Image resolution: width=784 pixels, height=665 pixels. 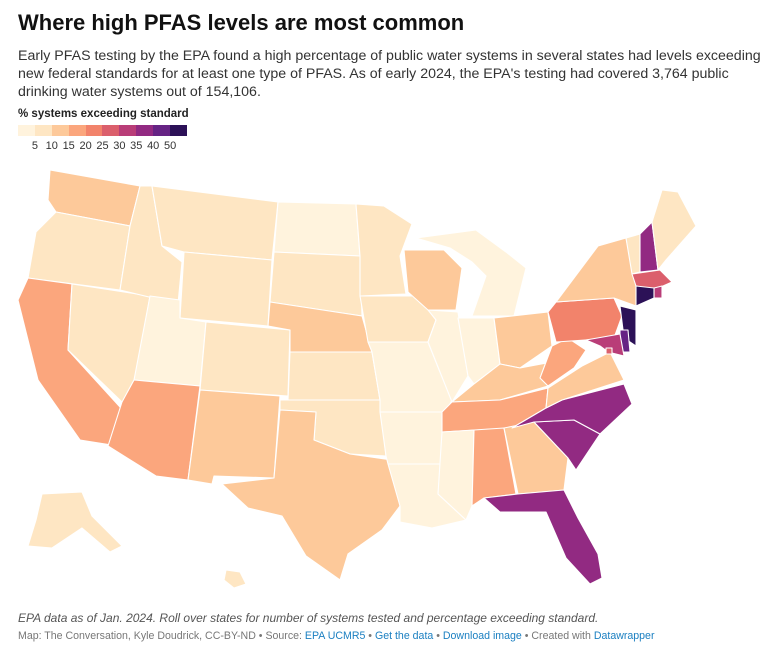 I want to click on state-ND, so click(x=317, y=229).